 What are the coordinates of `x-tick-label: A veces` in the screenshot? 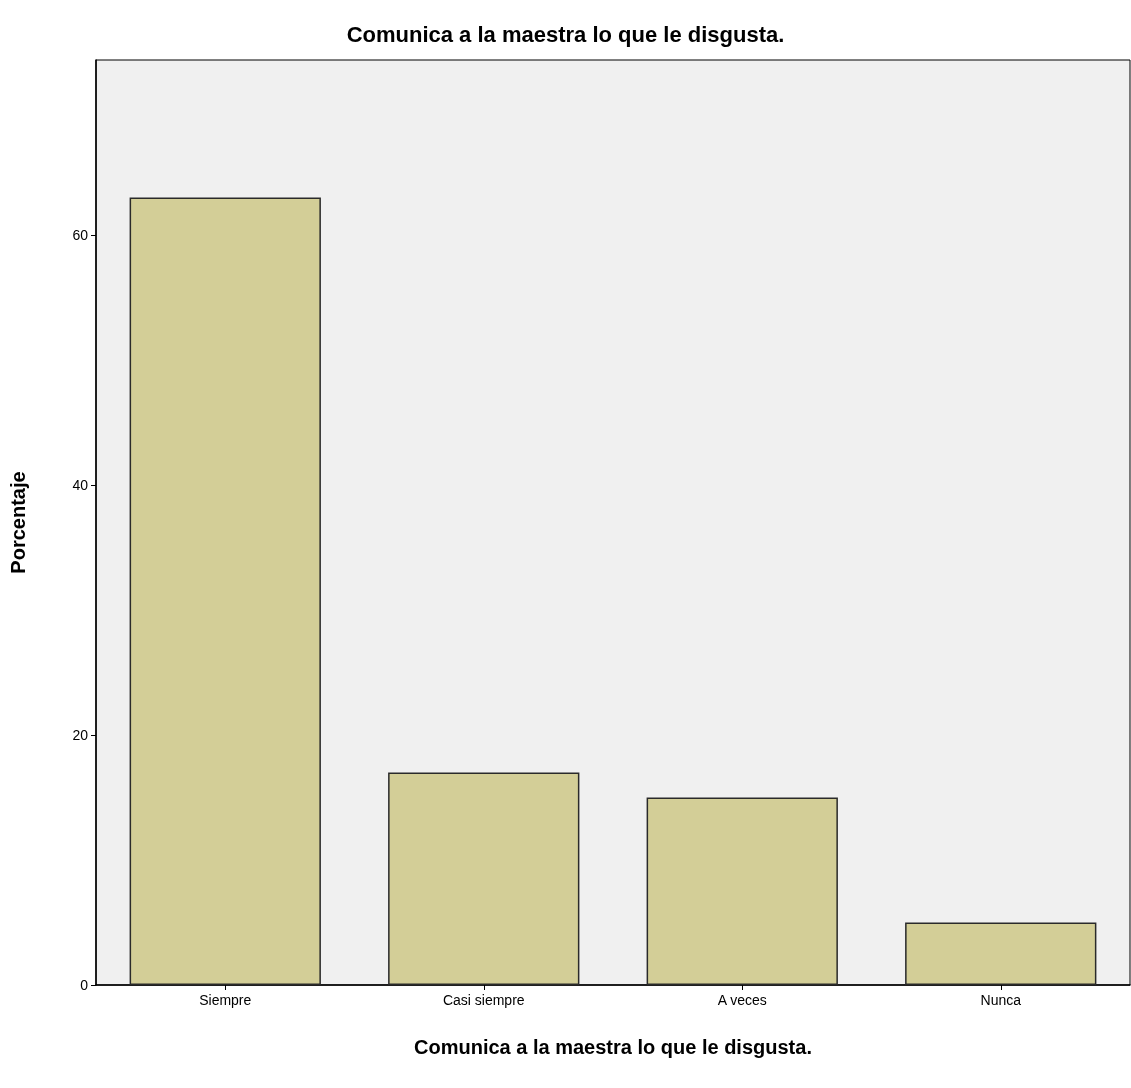 It's located at (742, 1000).